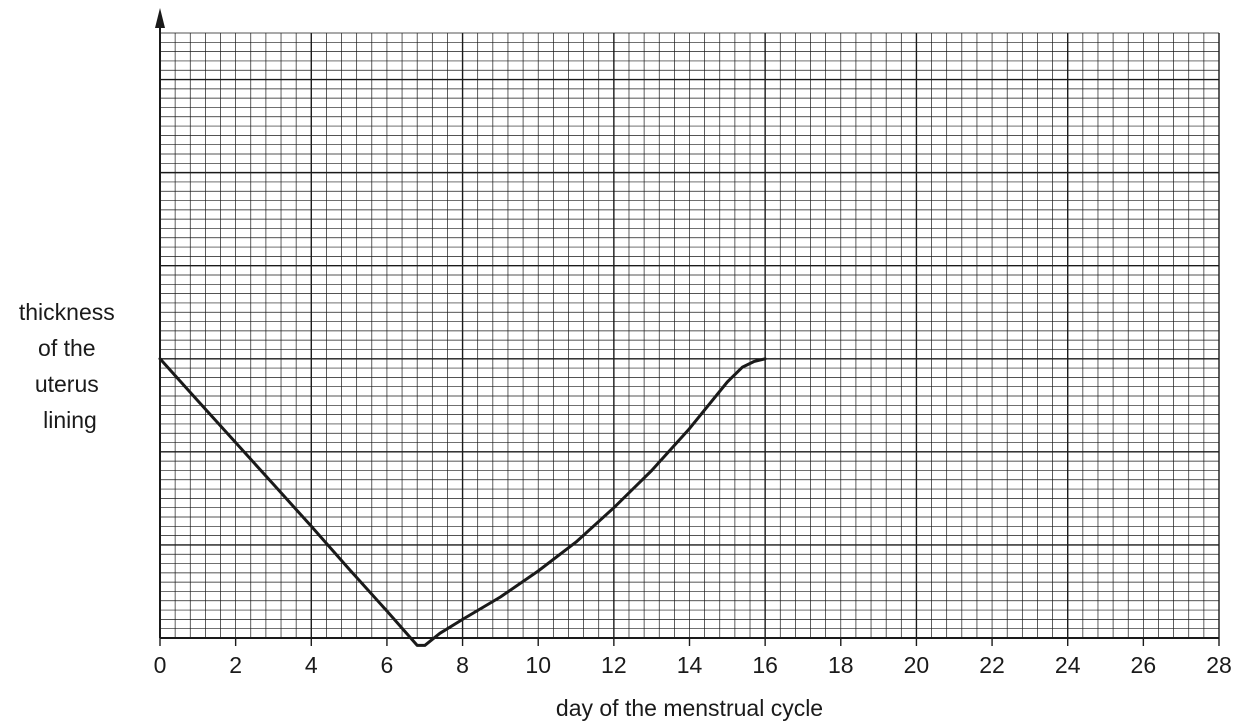  Describe the element at coordinates (67, 348) in the screenshot. I see `y-axis-label-line: of the` at that location.